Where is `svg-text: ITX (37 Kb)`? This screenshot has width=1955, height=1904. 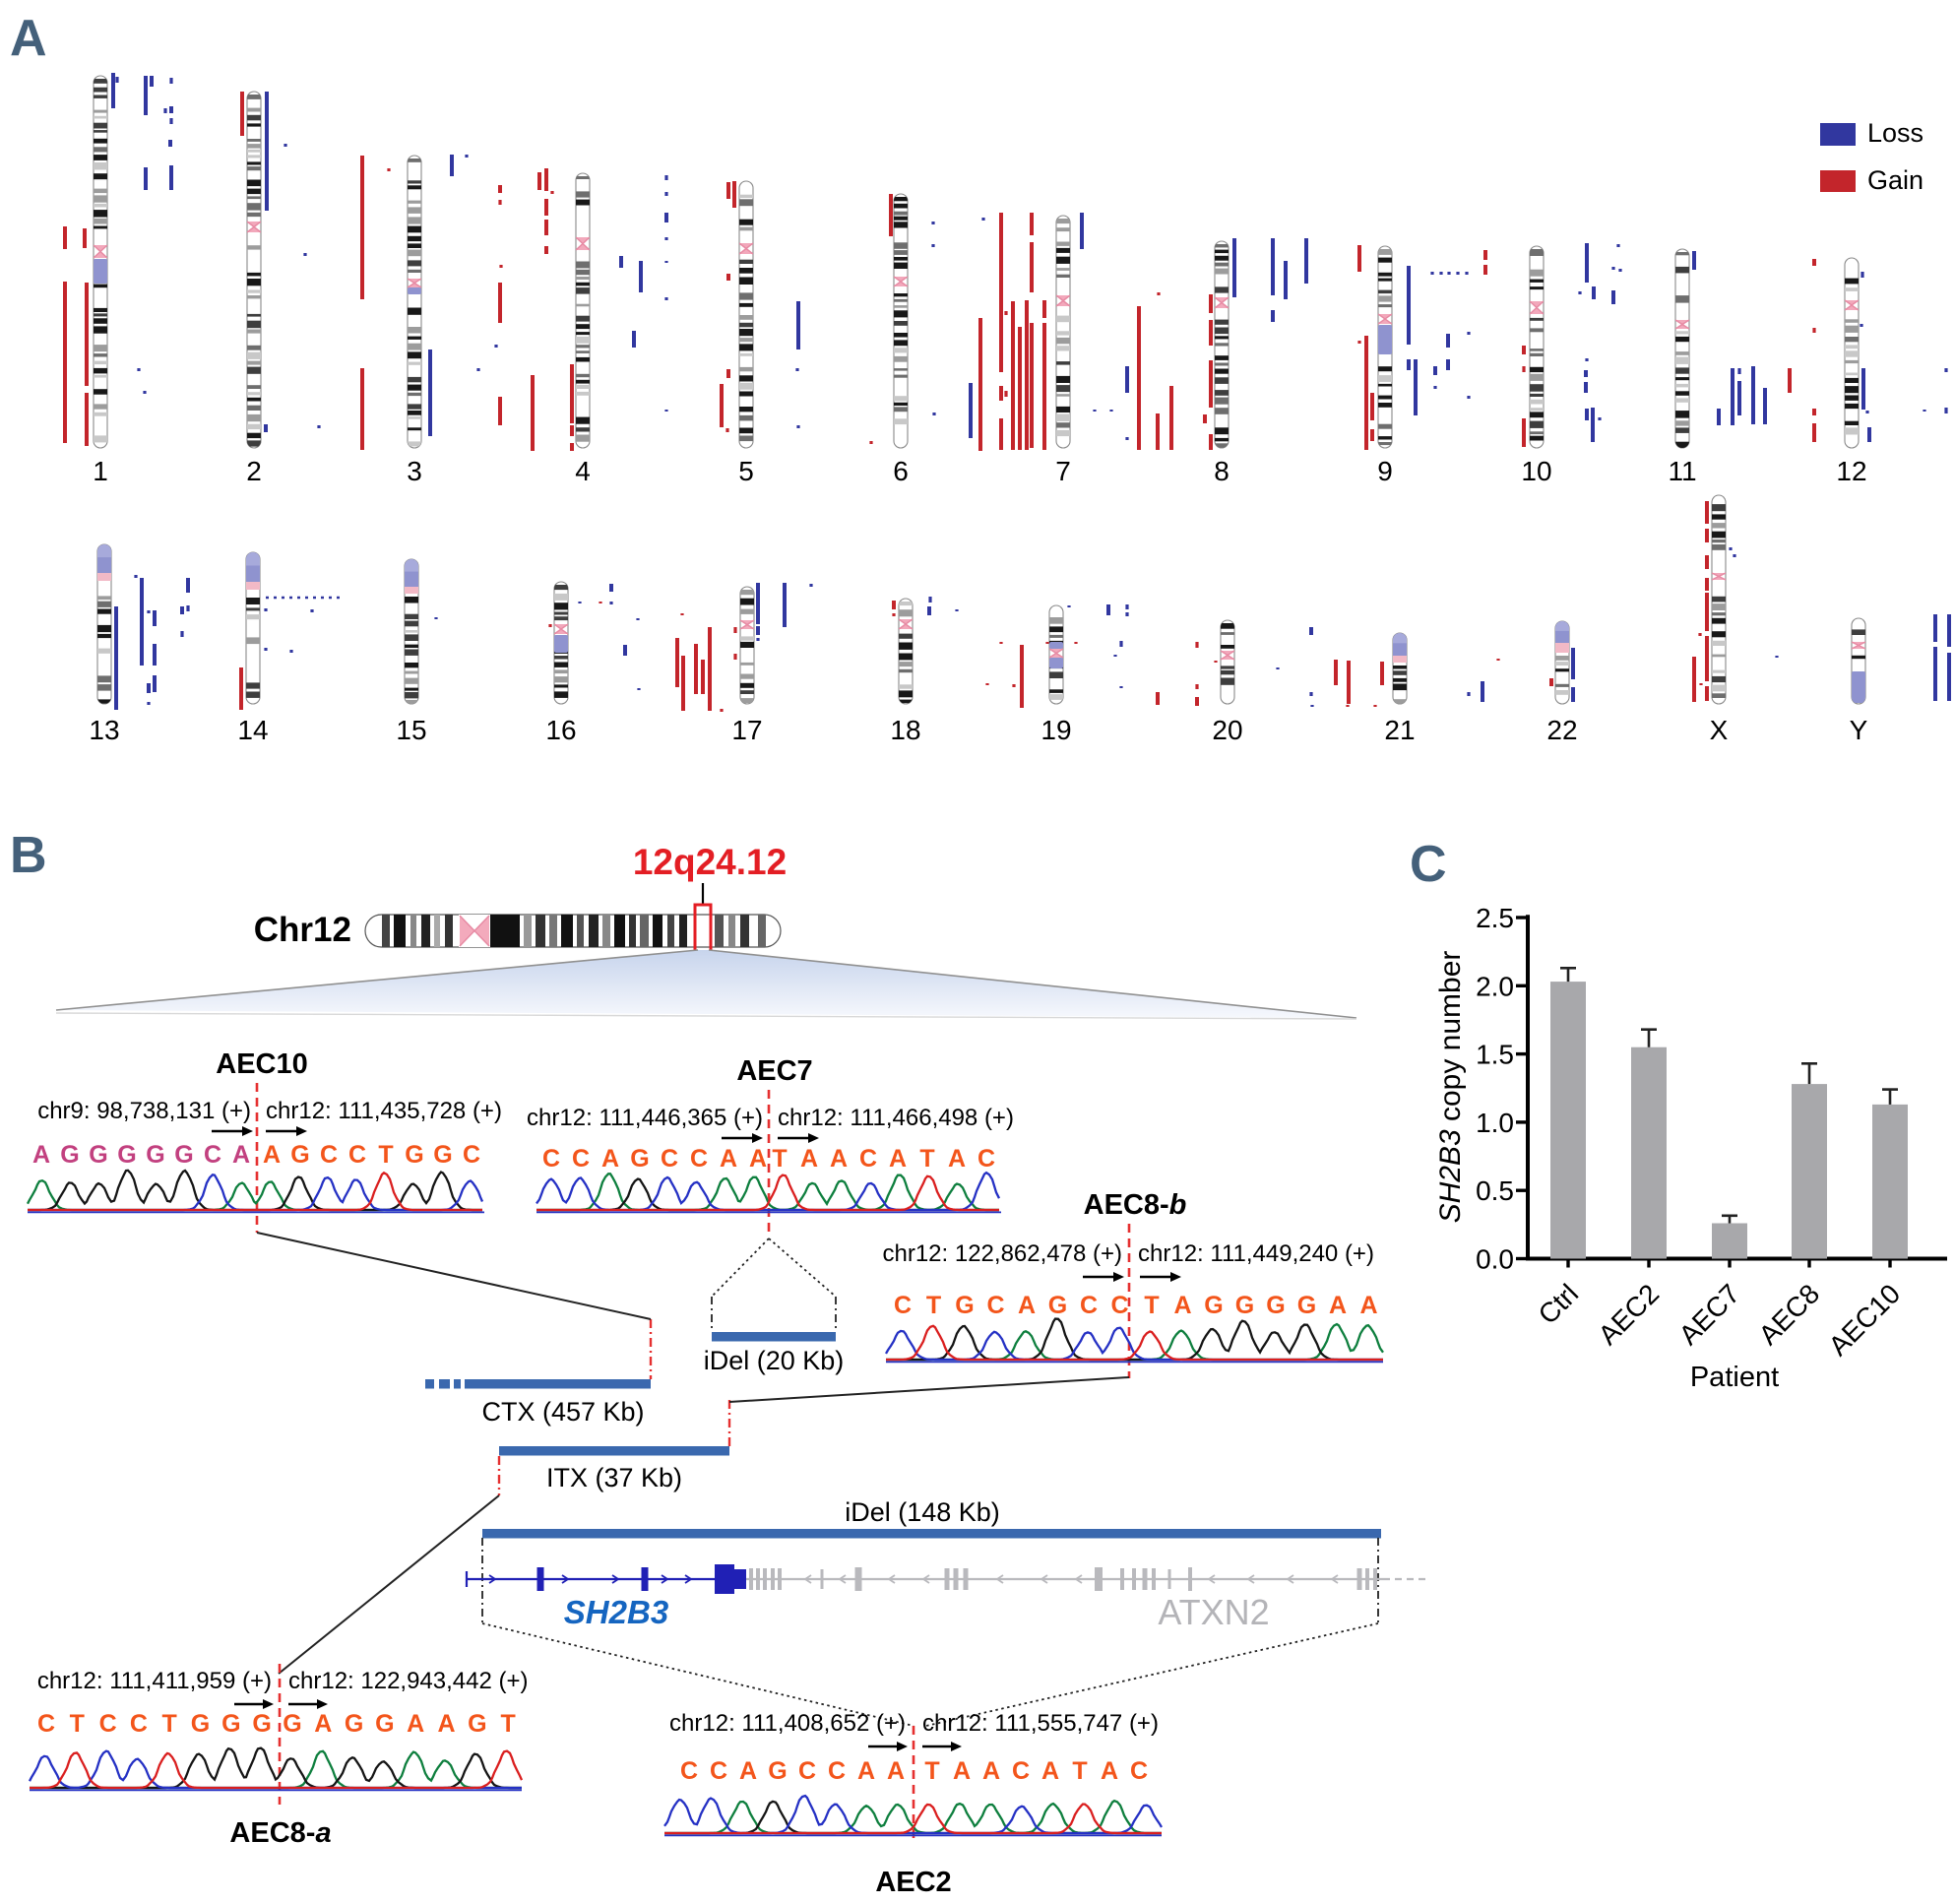 svg-text: ITX (37 Kb) is located at coordinates (614, 1477).